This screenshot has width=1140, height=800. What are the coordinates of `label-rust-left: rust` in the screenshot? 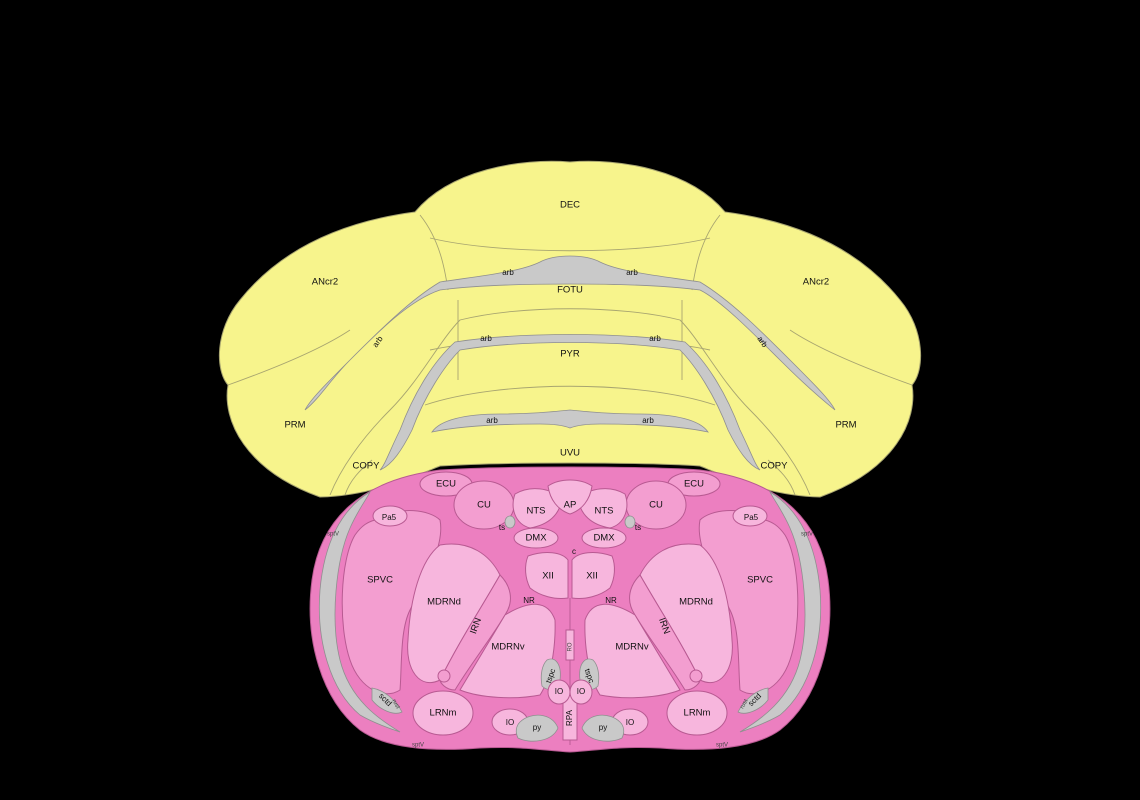 It's located at (395, 704).